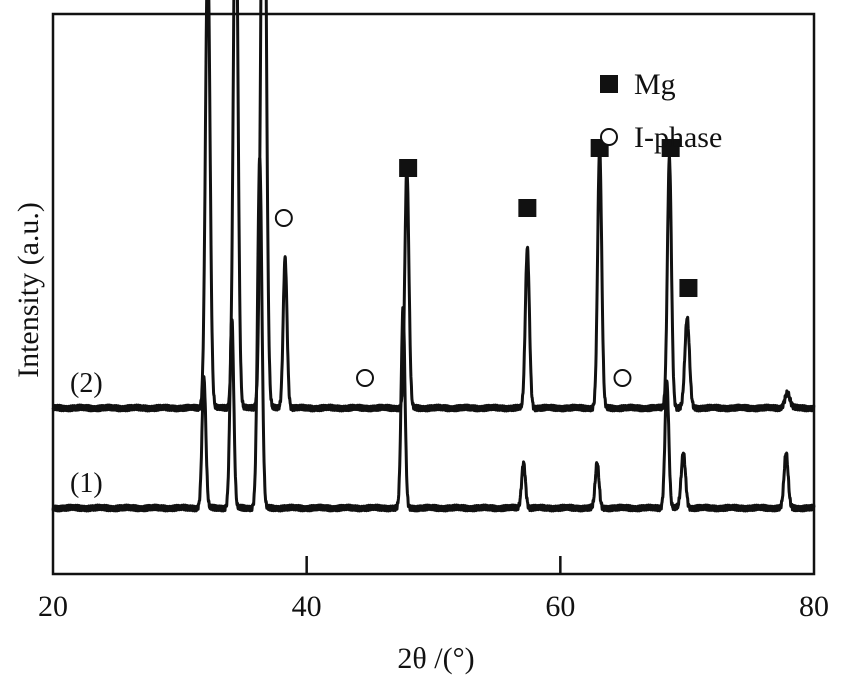 Image resolution: width=847 pixels, height=684 pixels. Describe the element at coordinates (609, 84) in the screenshot. I see `legend-mg-square-icon` at that location.